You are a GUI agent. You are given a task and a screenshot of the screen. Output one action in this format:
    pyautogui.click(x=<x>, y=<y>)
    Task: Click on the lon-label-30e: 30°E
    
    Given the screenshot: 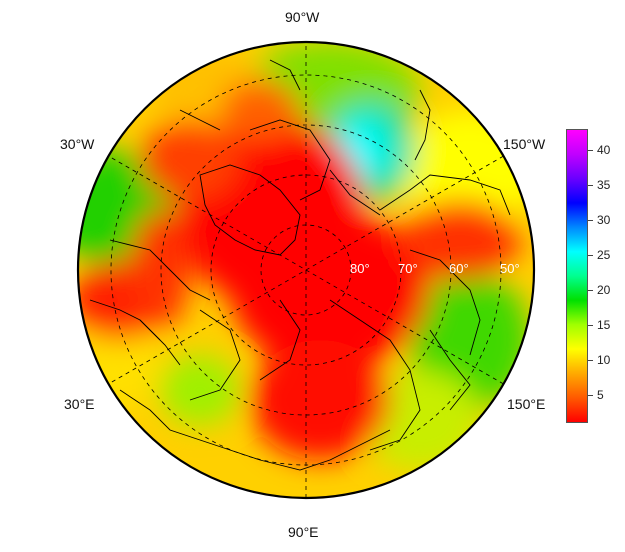 What is the action you would take?
    pyautogui.click(x=79, y=404)
    